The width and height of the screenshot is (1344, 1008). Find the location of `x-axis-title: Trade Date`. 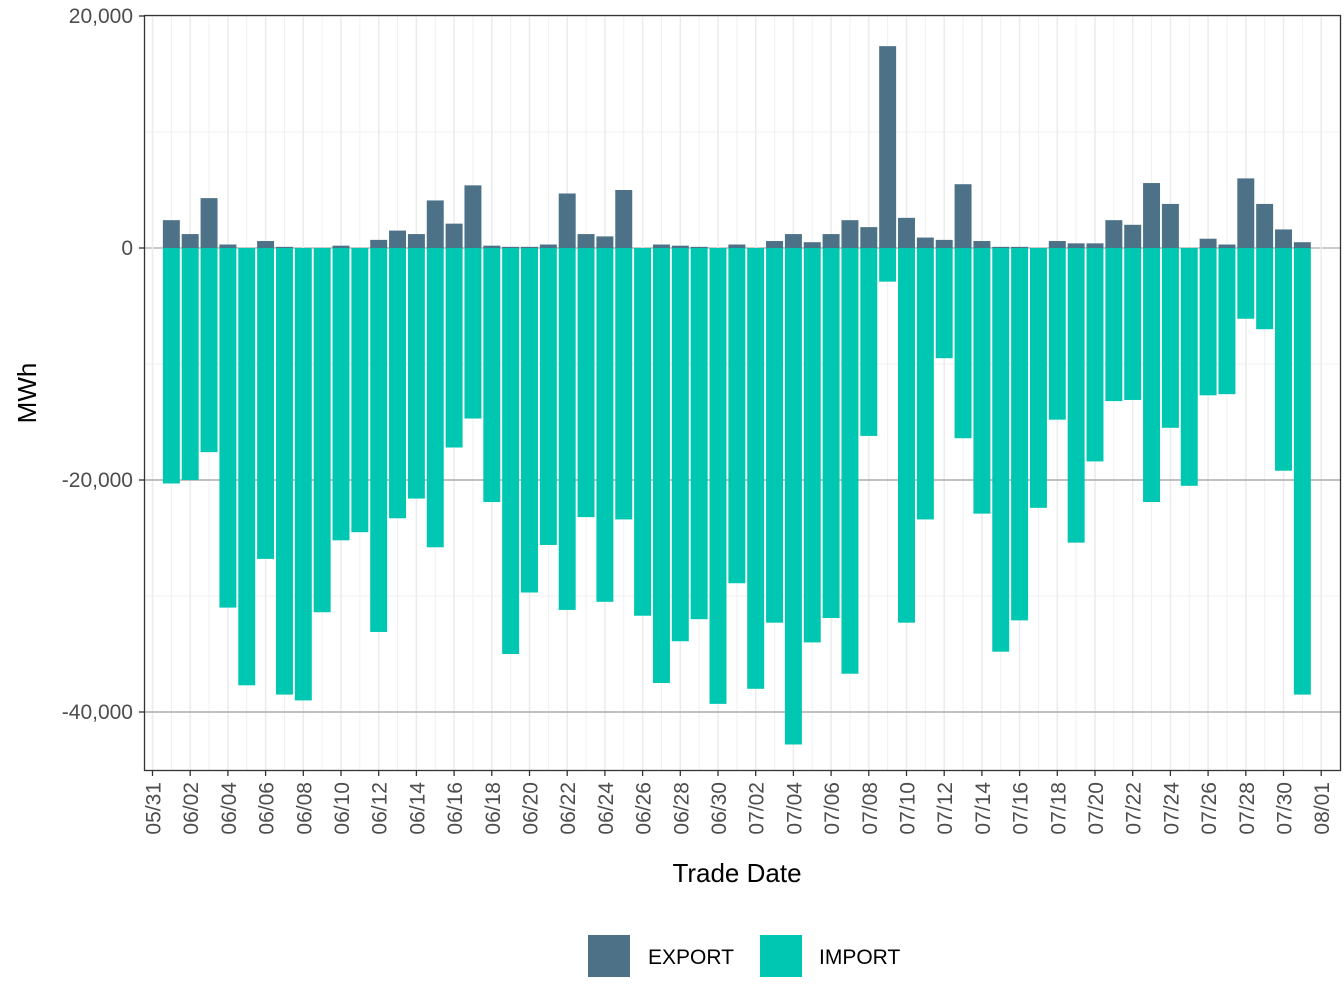

x-axis-title: Trade Date is located at coordinates (736, 873).